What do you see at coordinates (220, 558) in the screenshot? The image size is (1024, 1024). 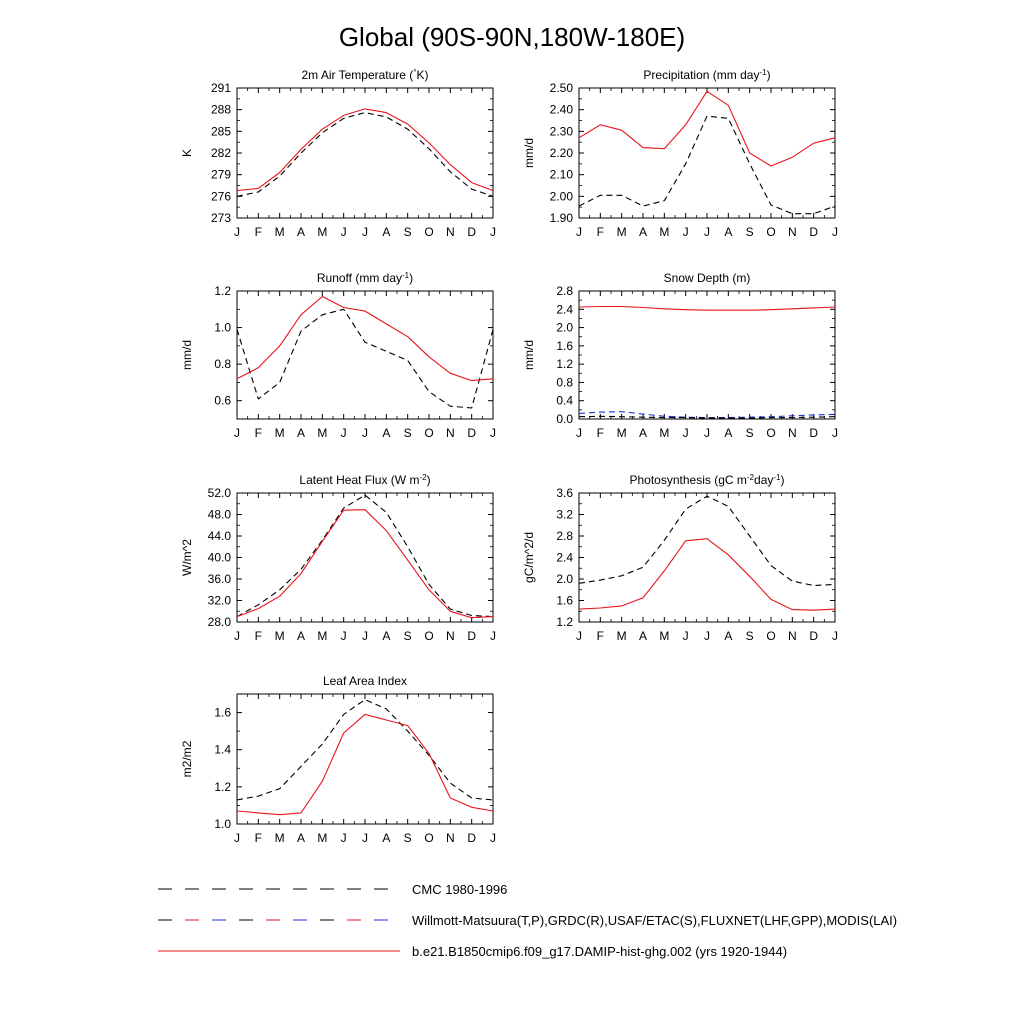 I see `y-tick-label: 40.0` at bounding box center [220, 558].